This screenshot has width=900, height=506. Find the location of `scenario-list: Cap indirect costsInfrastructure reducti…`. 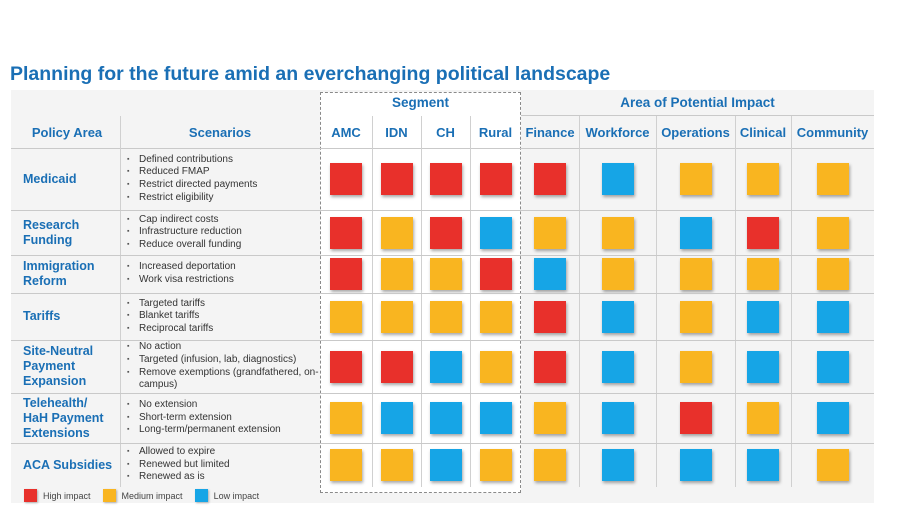

scenario-list: Cap indirect costsInfrastructure reducti… is located at coordinates (223, 232).